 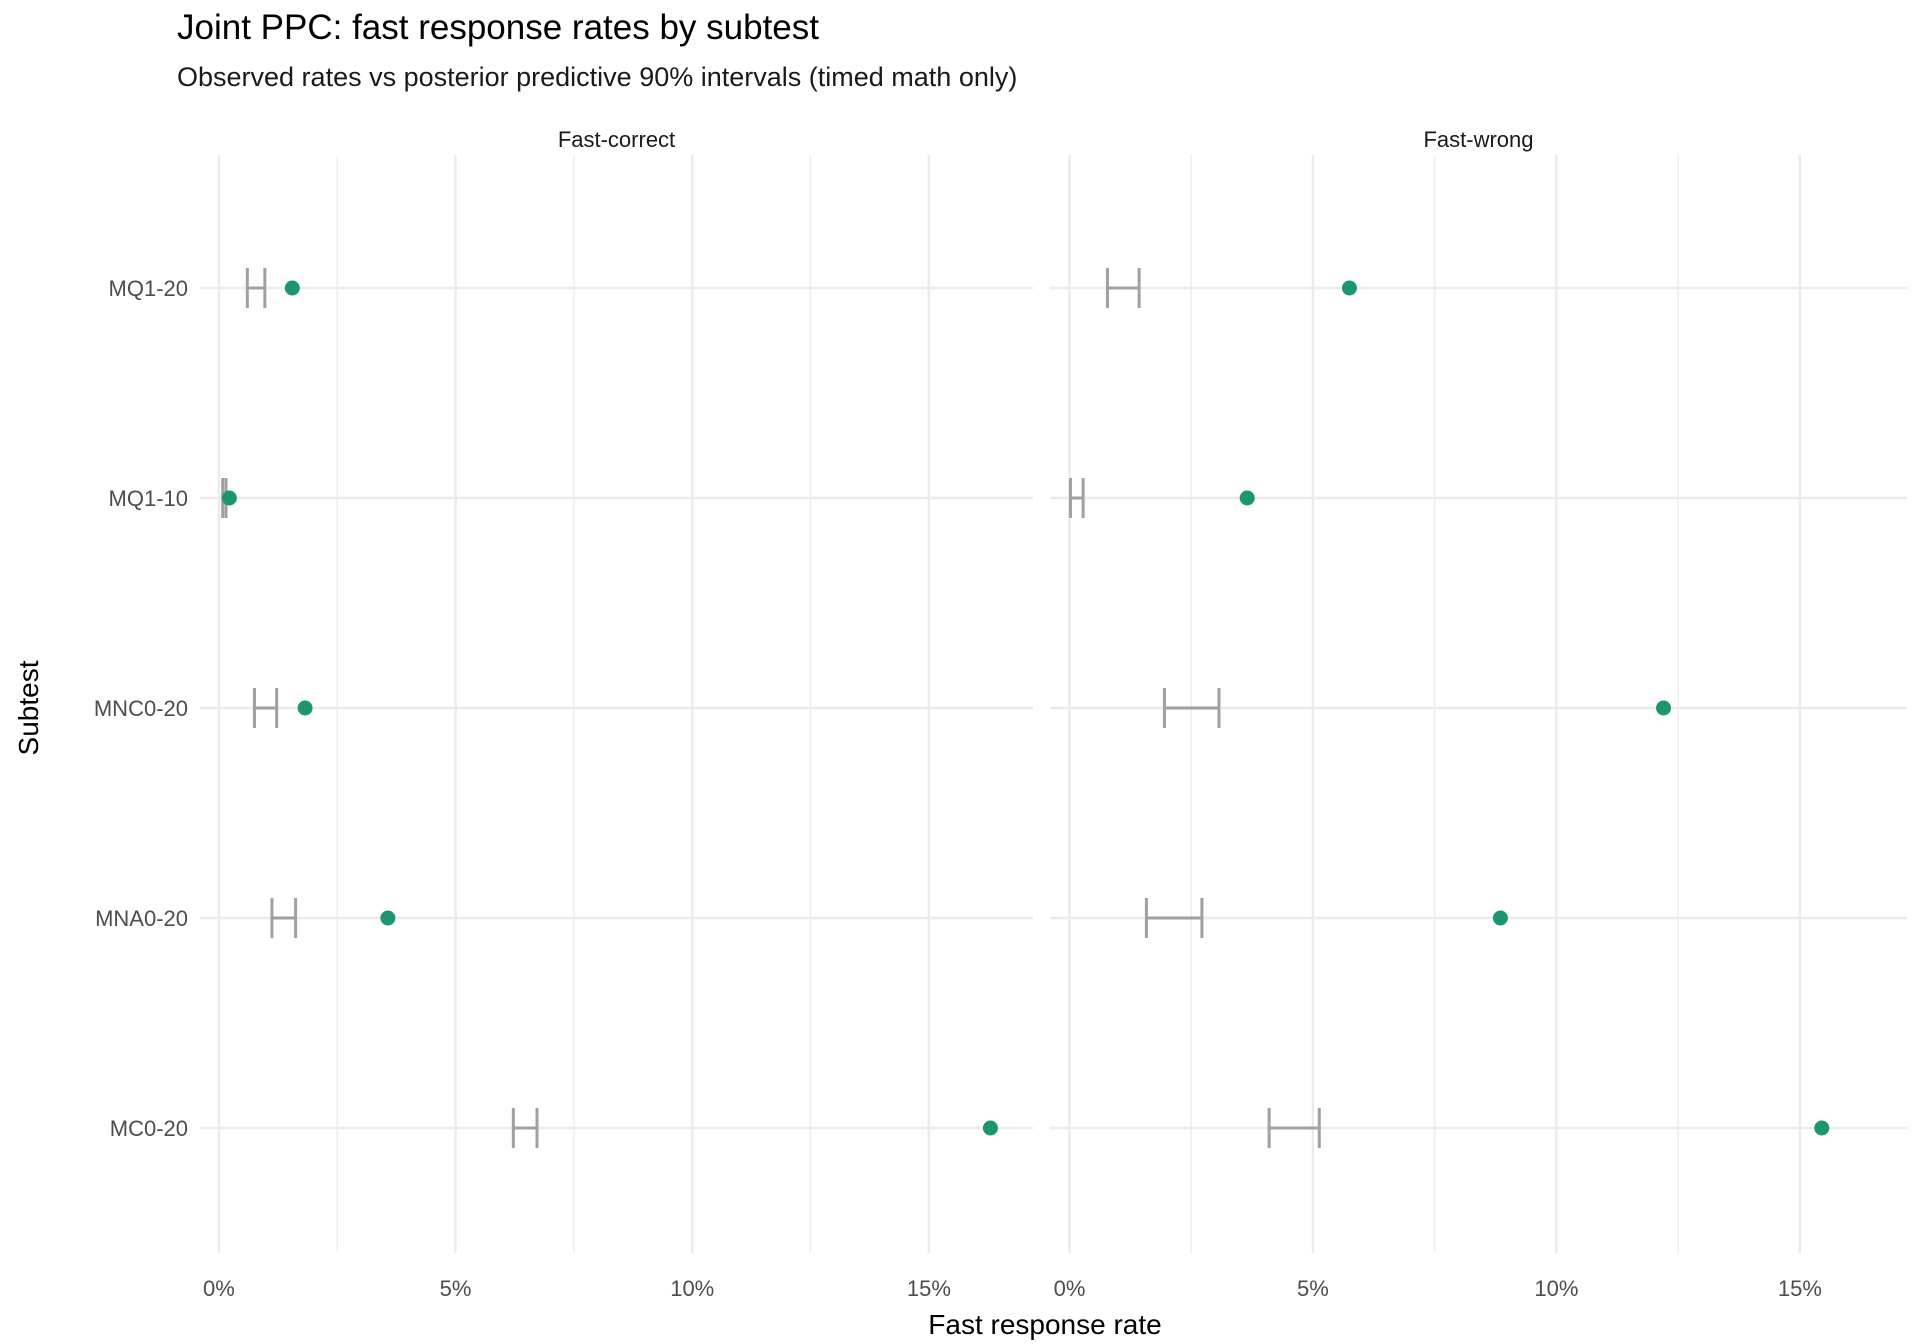 I want to click on fast-correct-x-tick-label: 0%, so click(x=219, y=1288).